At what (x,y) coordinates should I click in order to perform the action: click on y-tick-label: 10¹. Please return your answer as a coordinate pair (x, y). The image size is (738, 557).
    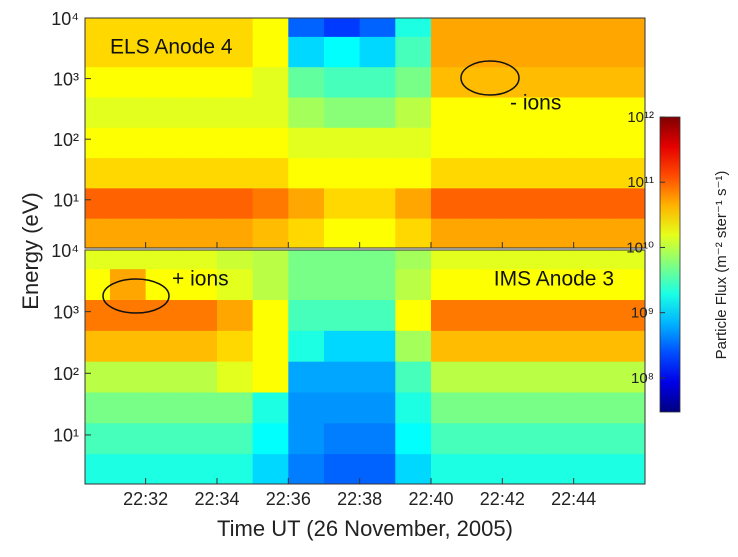
    Looking at the image, I should click on (66, 201).